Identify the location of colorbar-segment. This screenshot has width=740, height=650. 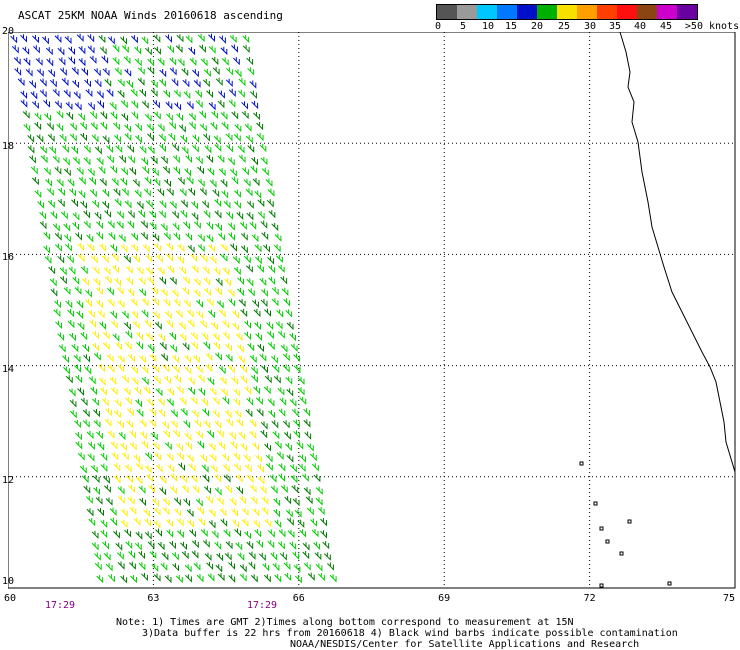
(507, 12).